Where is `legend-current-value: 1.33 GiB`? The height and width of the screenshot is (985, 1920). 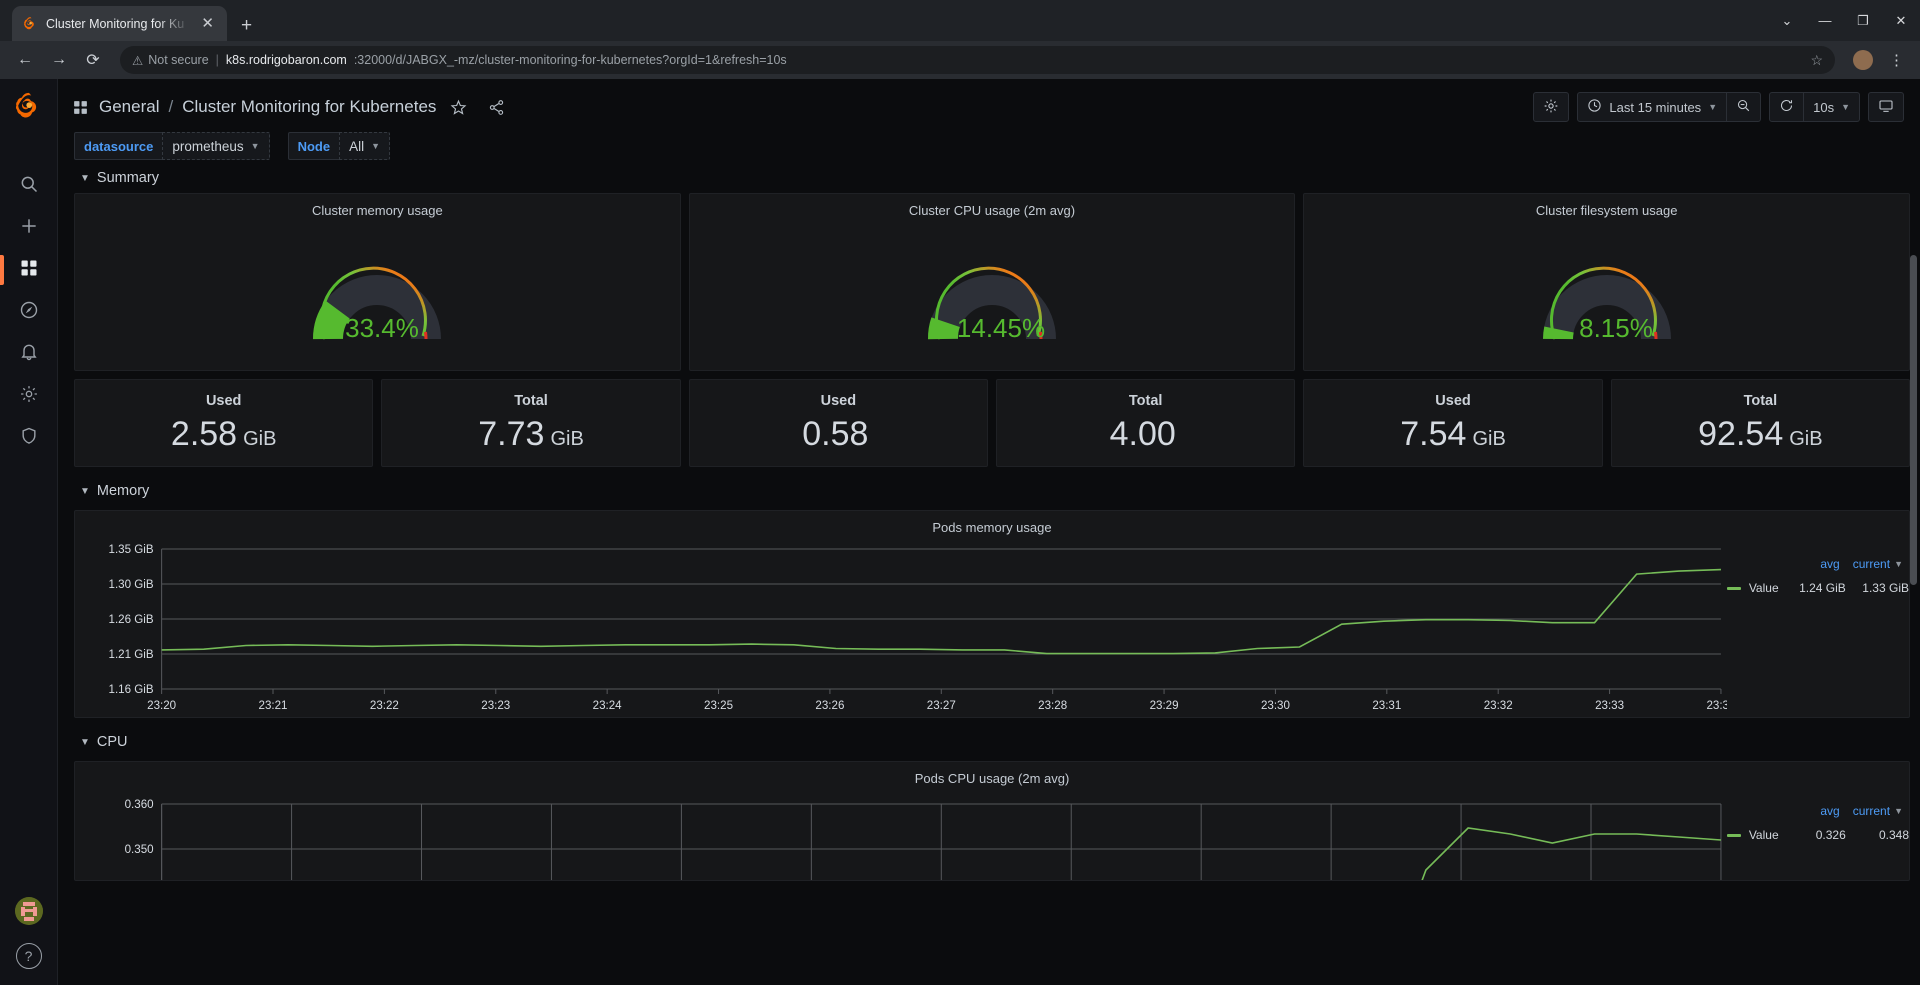
legend-current-value: 1.33 GiB is located at coordinates (1885, 588).